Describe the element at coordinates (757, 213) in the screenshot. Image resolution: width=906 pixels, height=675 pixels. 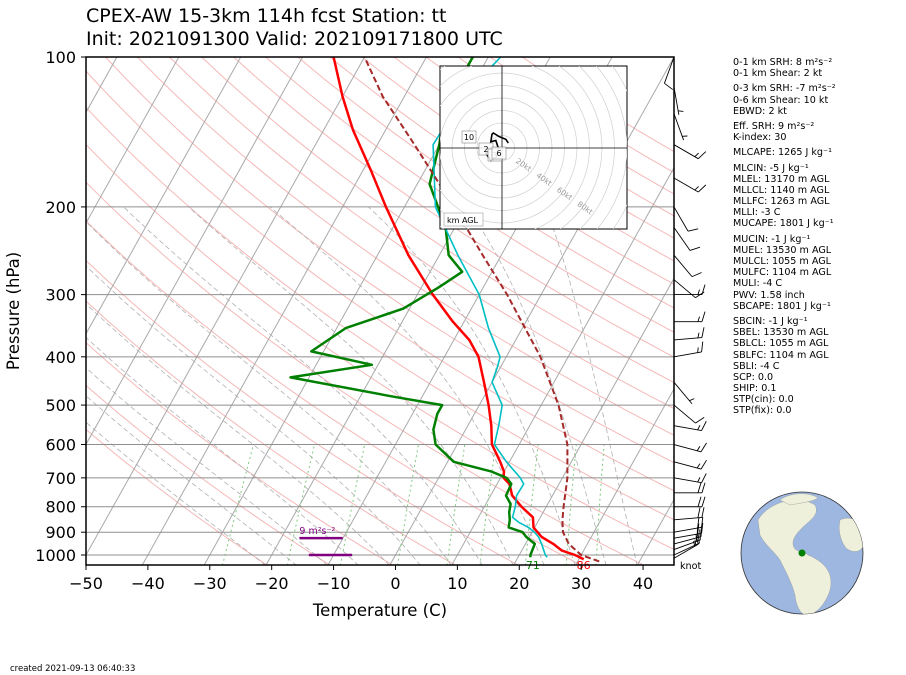
I see `stats-line: MLLI: -3 C` at that location.